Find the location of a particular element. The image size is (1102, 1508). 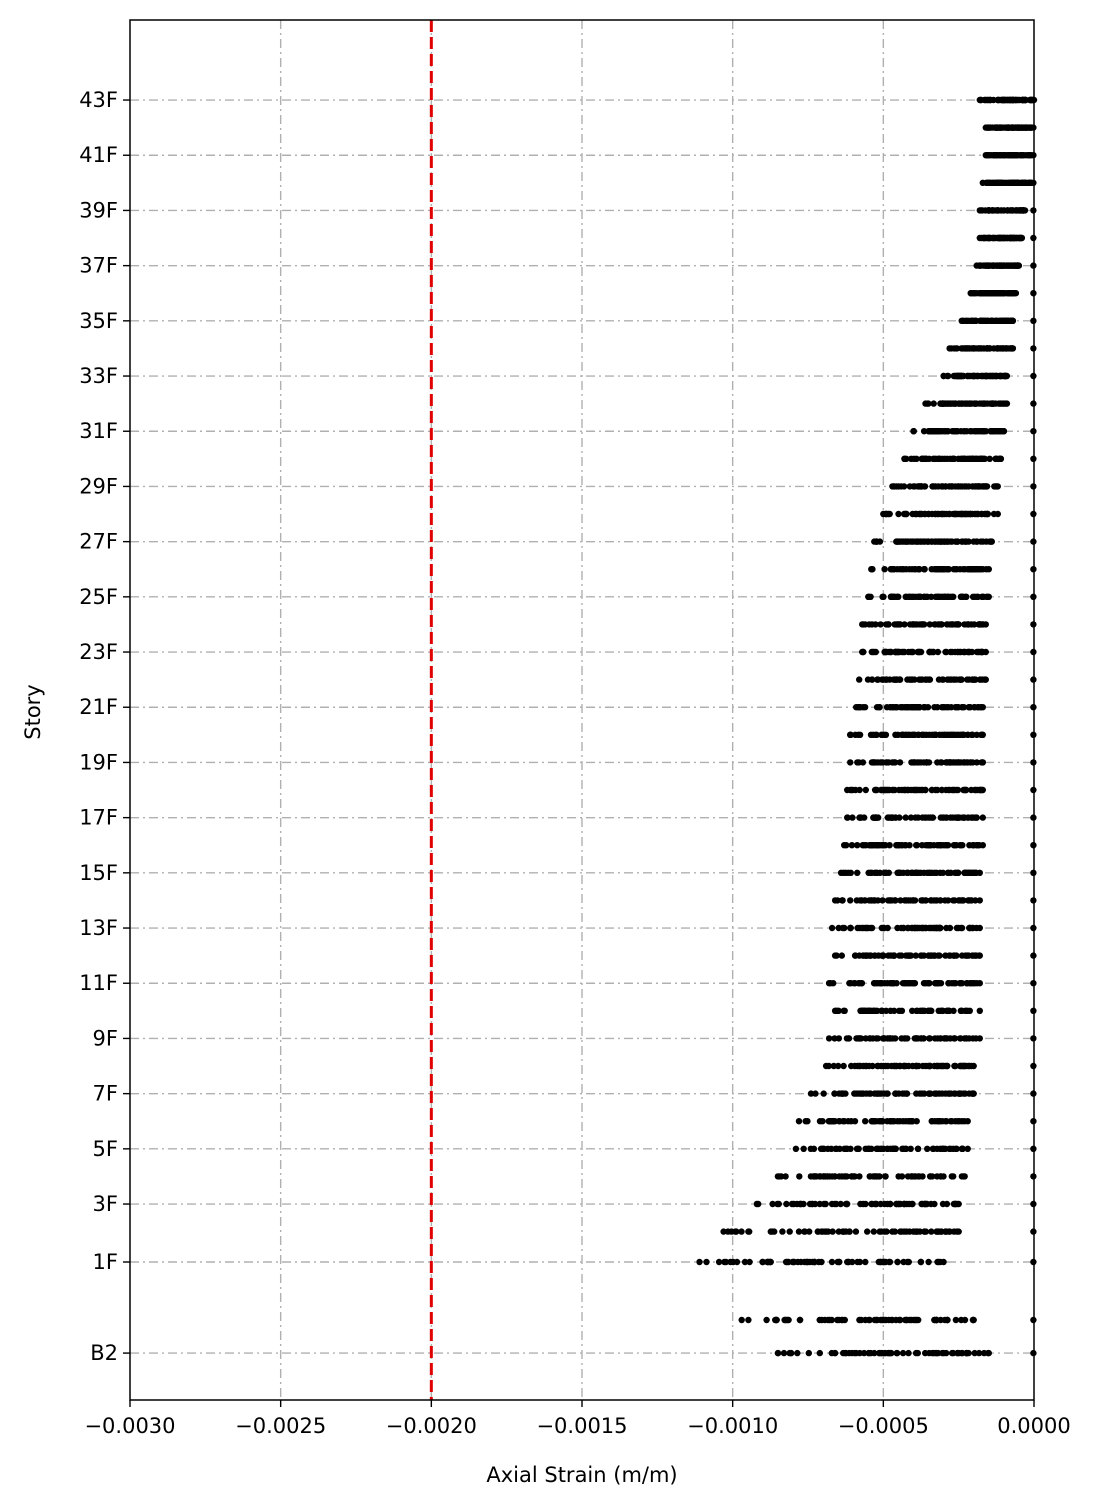

y-tick-label: 11F is located at coordinates (98, 983).